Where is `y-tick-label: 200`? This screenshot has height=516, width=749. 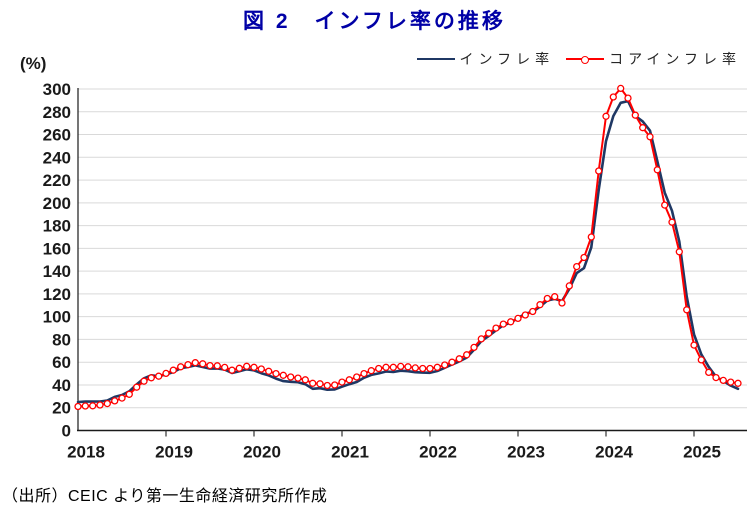 y-tick-label: 200 is located at coordinates (57, 203).